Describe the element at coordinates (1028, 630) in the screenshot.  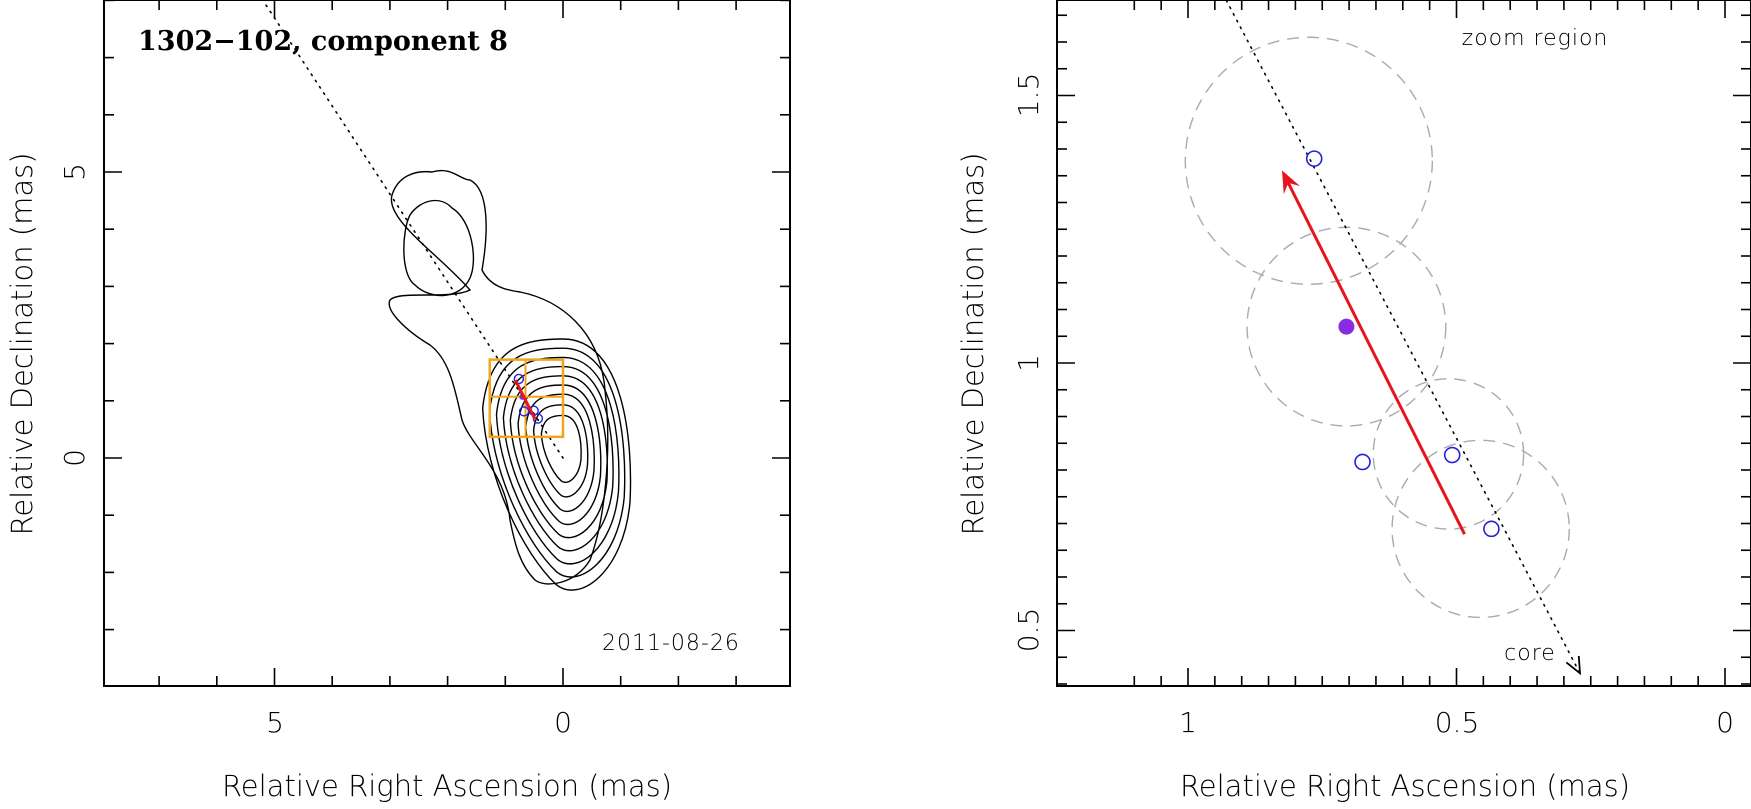
I see `right-ytick-label-0.5: 0.5` at that location.